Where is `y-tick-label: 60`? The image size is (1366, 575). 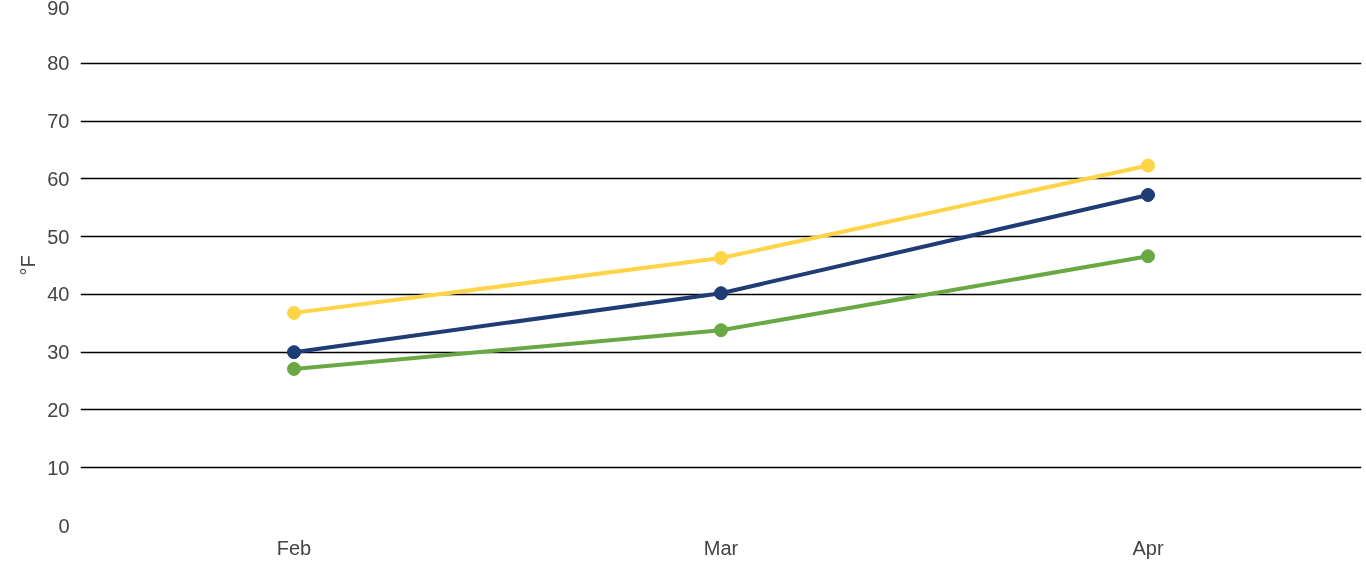 y-tick-label: 60 is located at coordinates (58, 178).